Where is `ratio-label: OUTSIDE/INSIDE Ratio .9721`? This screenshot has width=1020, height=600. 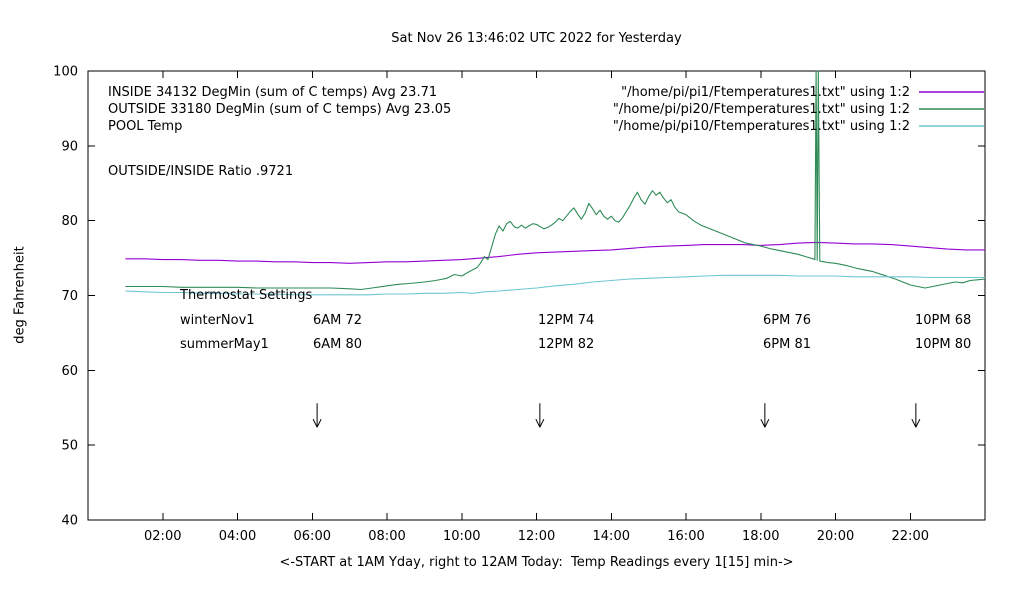 ratio-label: OUTSIDE/INSIDE Ratio .9721 is located at coordinates (201, 171).